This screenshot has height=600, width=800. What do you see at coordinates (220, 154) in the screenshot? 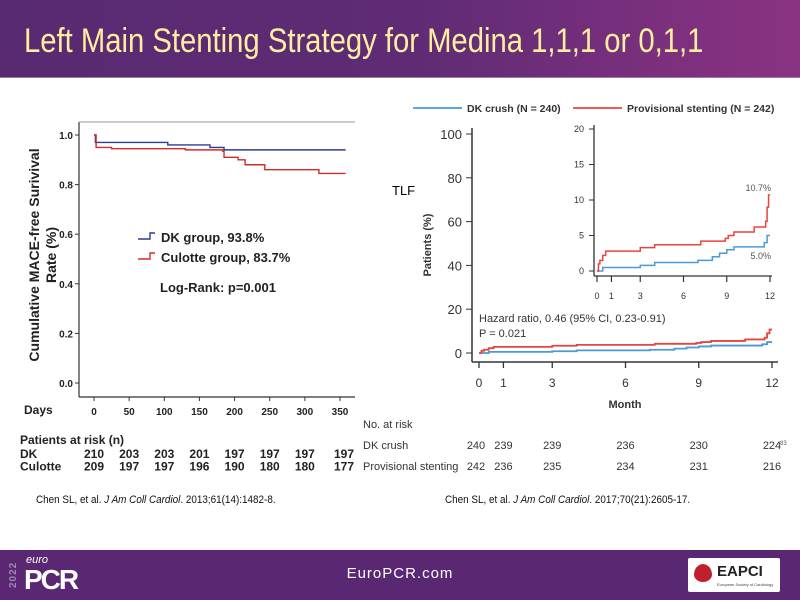
I see `curve-culotte` at bounding box center [220, 154].